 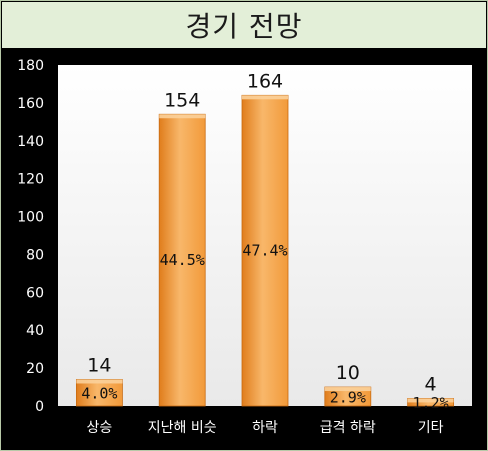 I want to click on bar-value-label: 154, so click(x=182, y=100).